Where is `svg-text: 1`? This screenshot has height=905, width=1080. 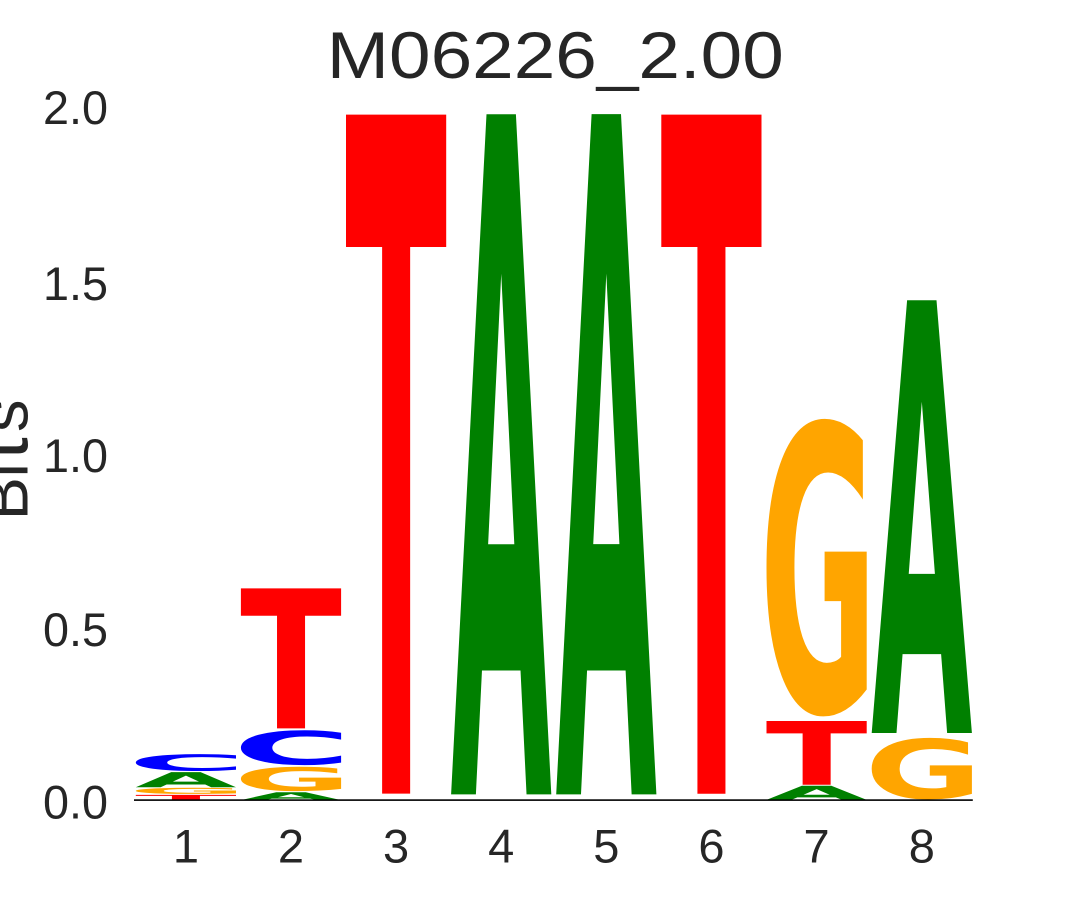
svg-text: 1 is located at coordinates (186, 846).